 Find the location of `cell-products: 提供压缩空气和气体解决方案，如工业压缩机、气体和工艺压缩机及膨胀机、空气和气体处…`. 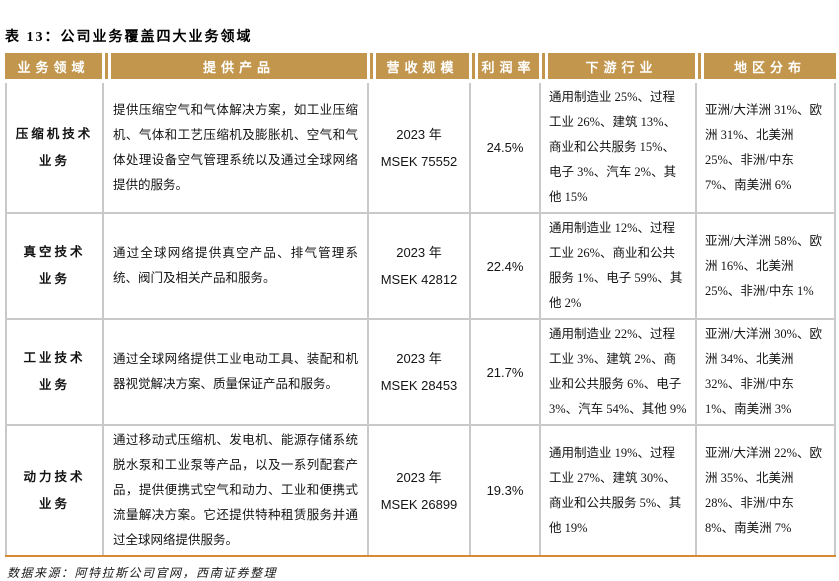

cell-products: 提供压缩空气和气体解决方案，如工业压缩机、气体和工艺压缩机及膨胀机、空气和气体处… is located at coordinates (234, 147).